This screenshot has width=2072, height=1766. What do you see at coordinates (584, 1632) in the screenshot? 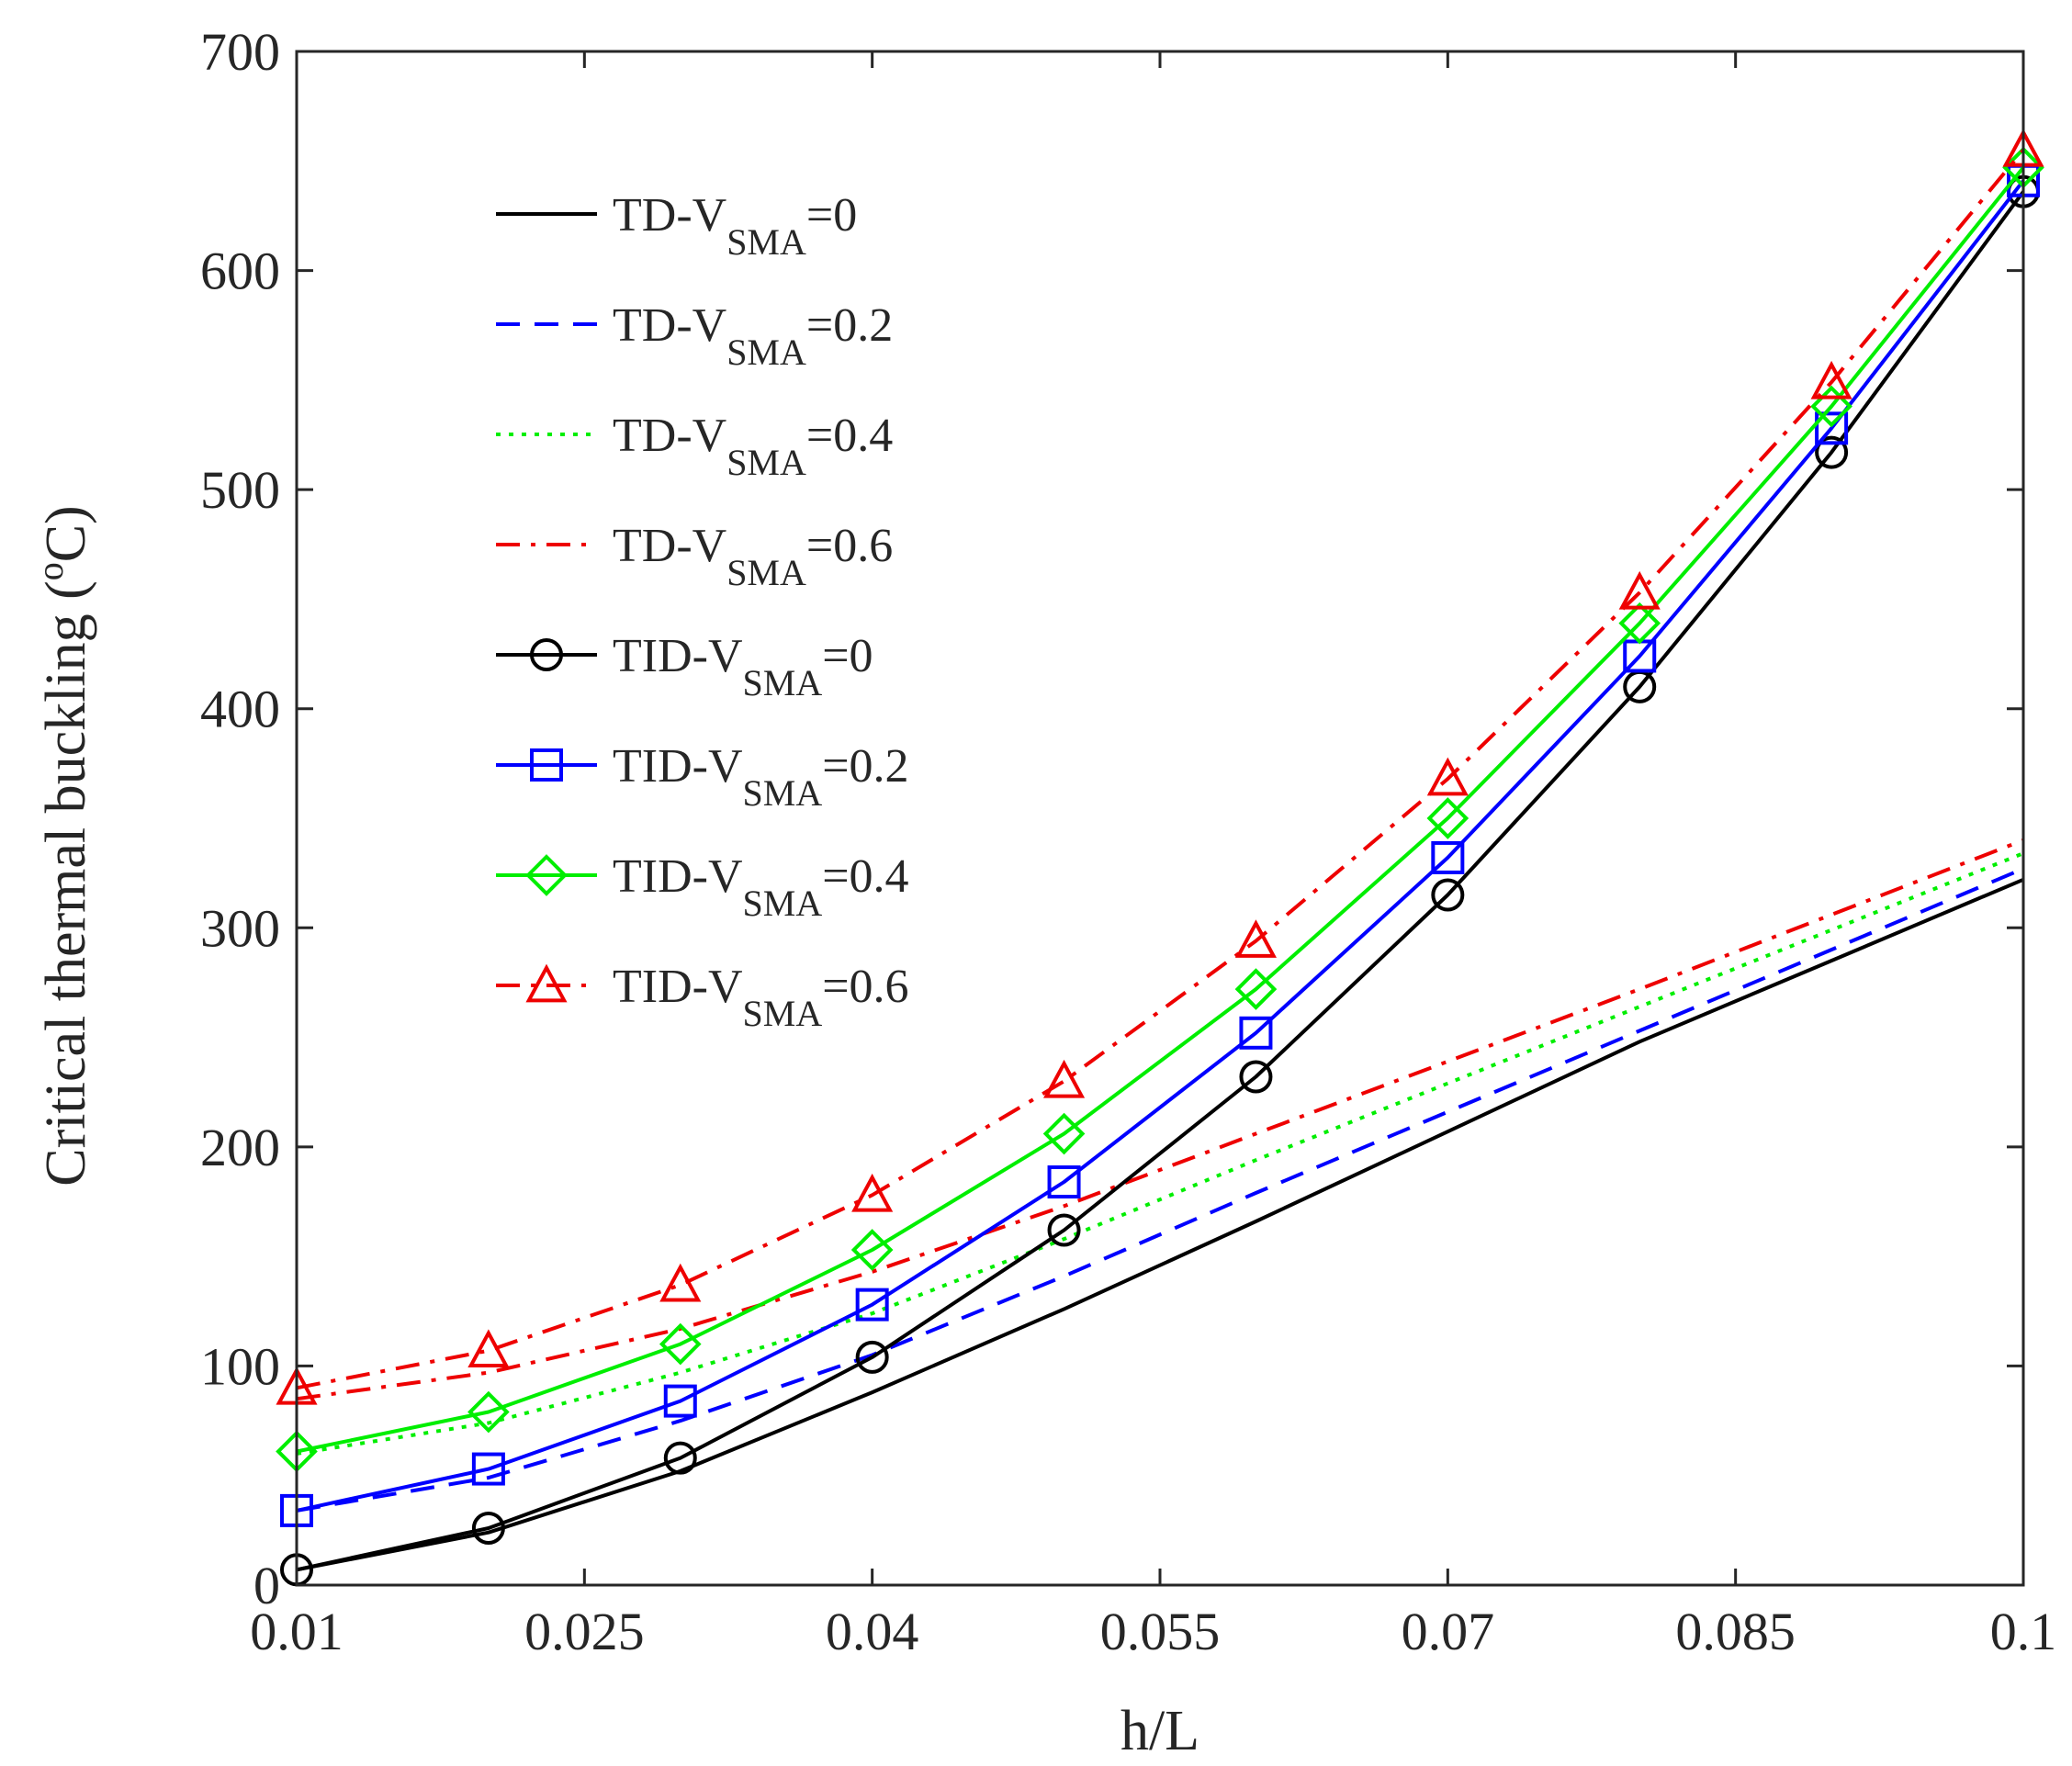
I see `x-tick-label: 0.025` at bounding box center [584, 1632].